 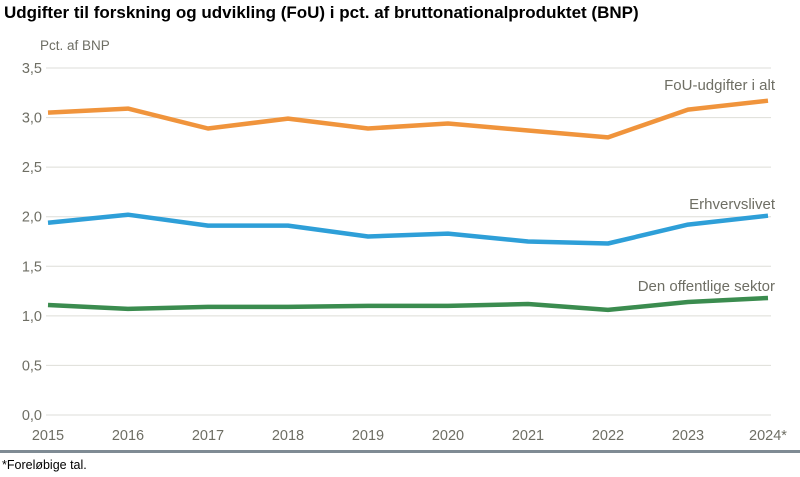 What do you see at coordinates (288, 436) in the screenshot?
I see `x-tick-label: 2018` at bounding box center [288, 436].